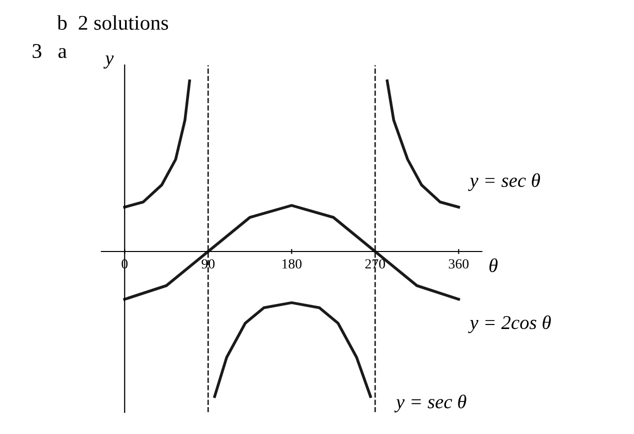 The width and height of the screenshot is (634, 434). What do you see at coordinates (108, 62) in the screenshot?
I see `y-axis-title: y` at bounding box center [108, 62].